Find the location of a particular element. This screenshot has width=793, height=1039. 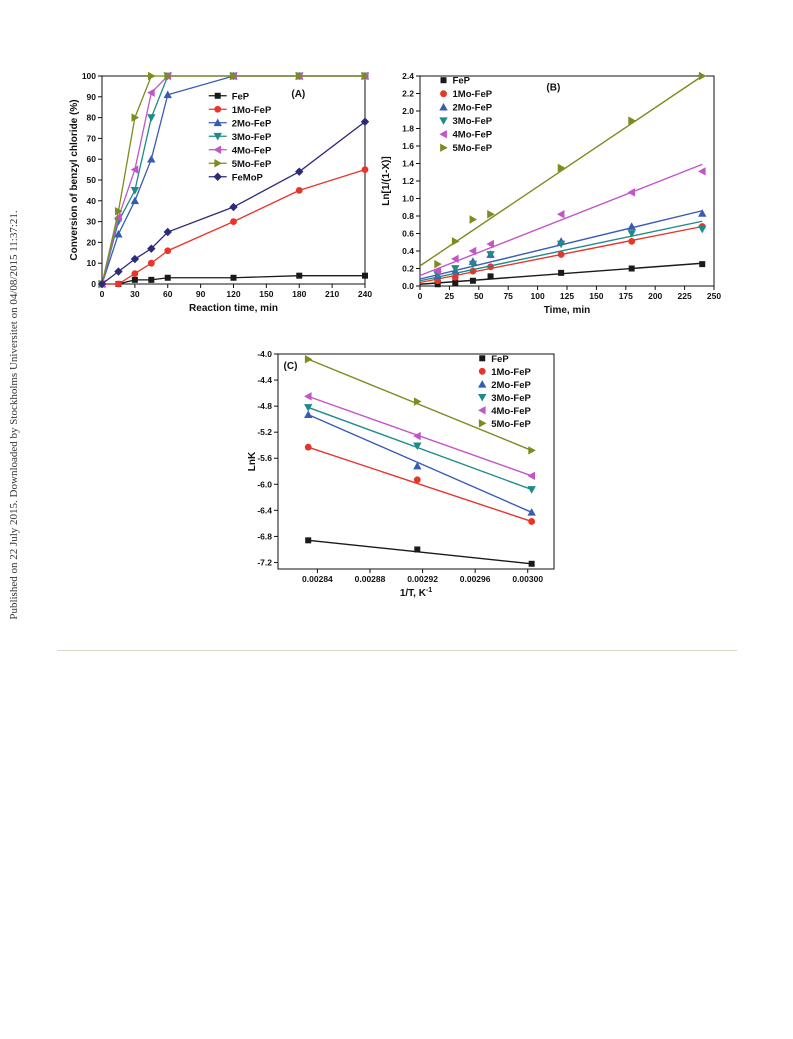

chart-b-series-5mo-fep-legend-label: 5Mo-FeP is located at coordinates (473, 148).